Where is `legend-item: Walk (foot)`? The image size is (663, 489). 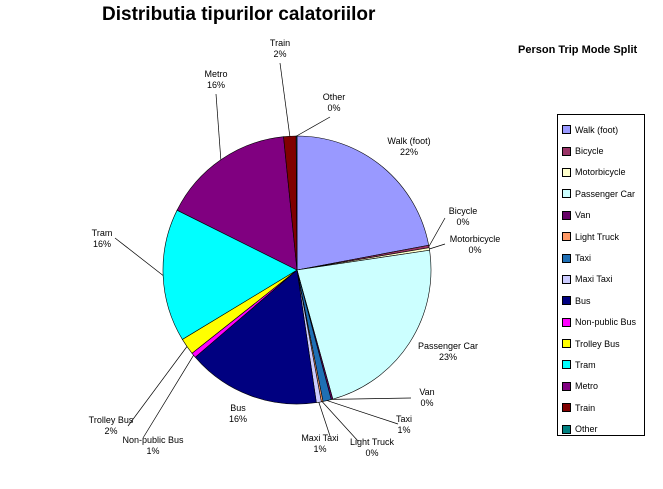 legend-item: Walk (foot) is located at coordinates (601, 129).